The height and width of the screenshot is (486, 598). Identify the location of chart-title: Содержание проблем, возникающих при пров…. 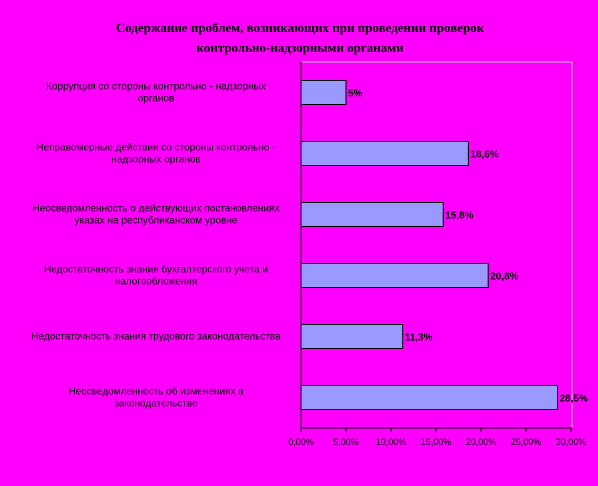
(300, 38).